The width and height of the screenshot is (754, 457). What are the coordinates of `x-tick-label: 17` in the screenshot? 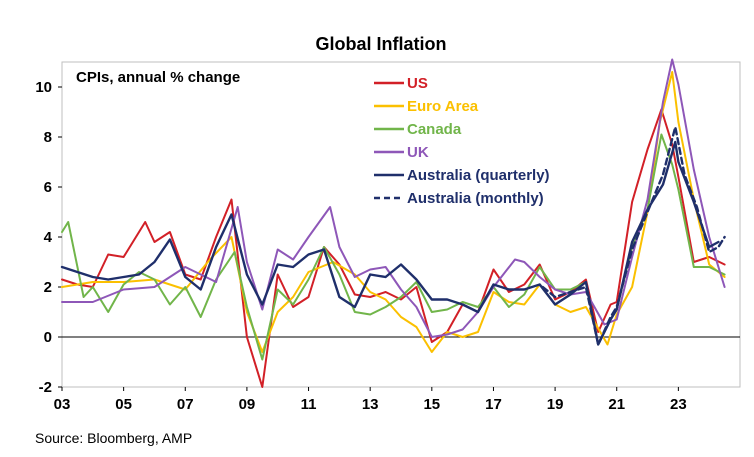 It's located at (493, 404).